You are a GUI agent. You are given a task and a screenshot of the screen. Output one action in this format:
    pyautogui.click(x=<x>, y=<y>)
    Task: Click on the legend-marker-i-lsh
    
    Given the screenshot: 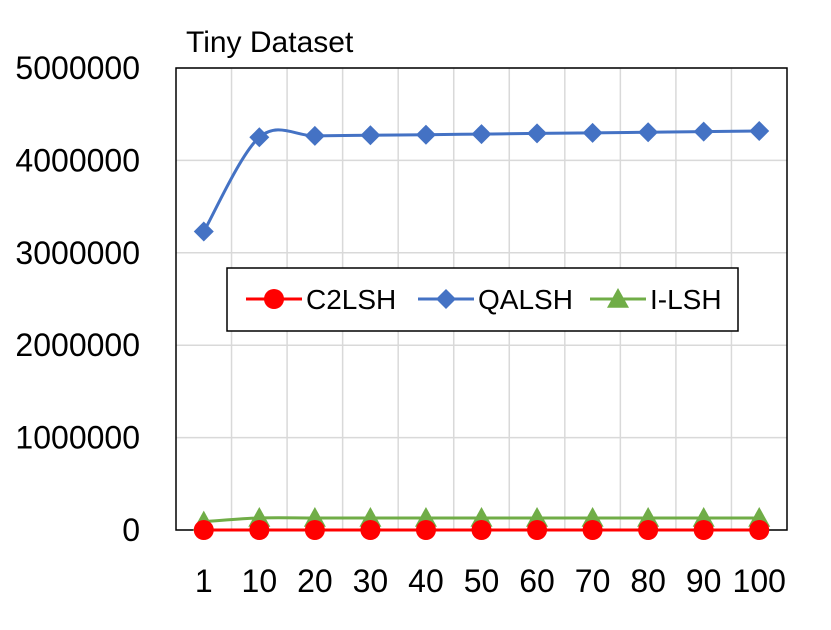 What is the action you would take?
    pyautogui.click(x=618, y=298)
    